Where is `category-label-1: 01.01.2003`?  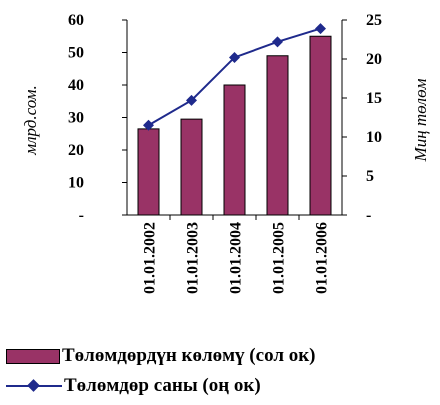 category-label-1: 01.01.2003 is located at coordinates (193, 258).